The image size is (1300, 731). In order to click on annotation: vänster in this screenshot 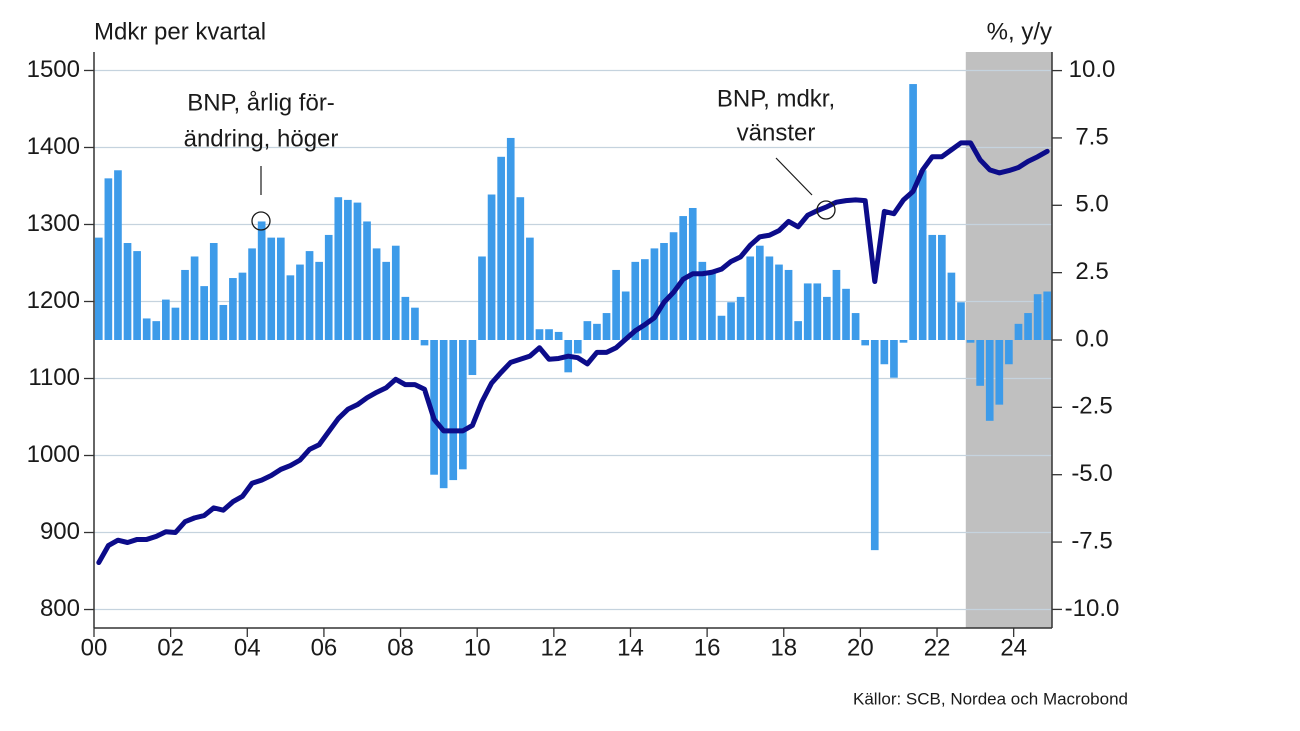, I will do `click(776, 132)`.